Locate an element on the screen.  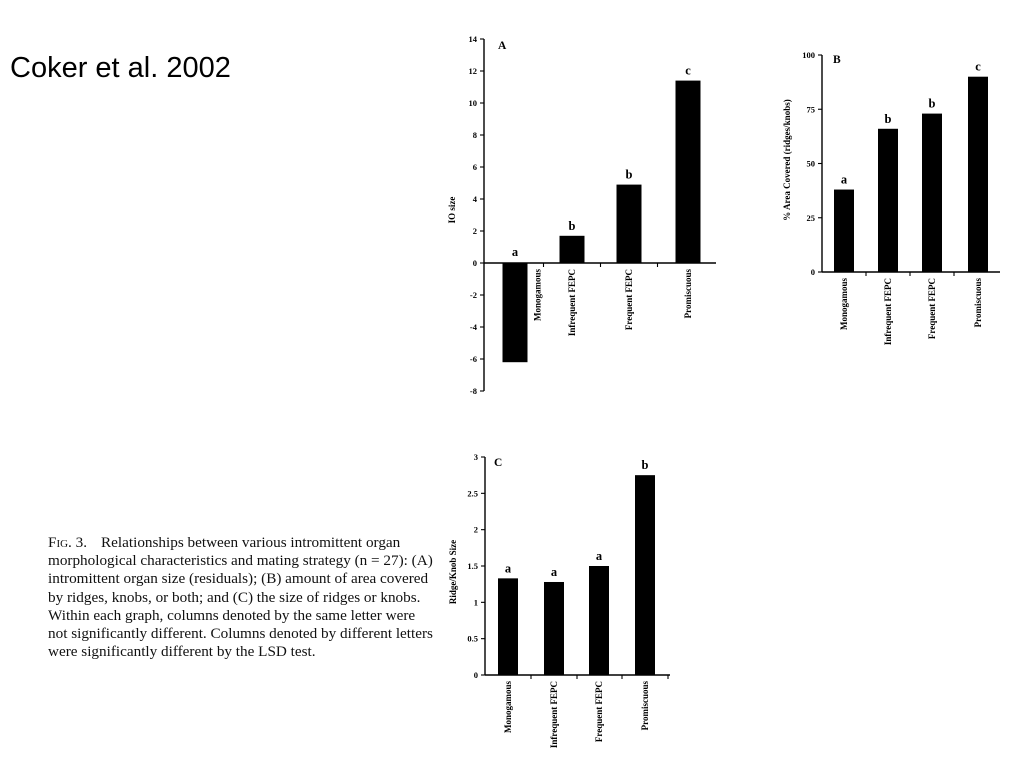
y-tick-label-a: 8 is located at coordinates (475, 135).